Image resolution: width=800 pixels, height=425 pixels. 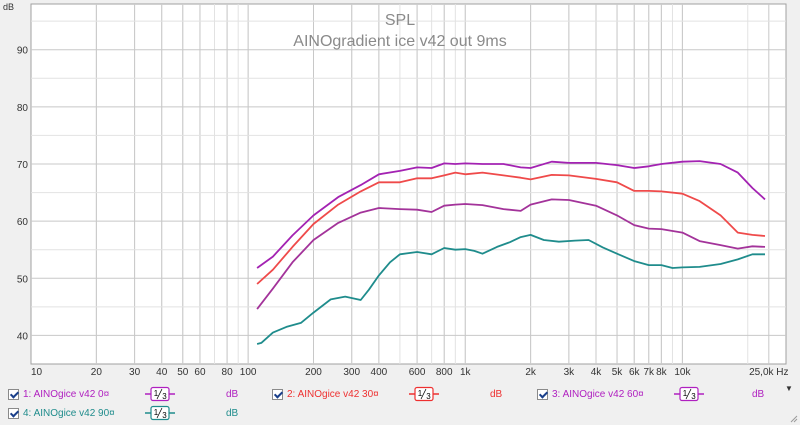 What do you see at coordinates (399, 41) in the screenshot?
I see `chart-subtitle: AINOgradient ice v42 out 9ms` at bounding box center [399, 41].